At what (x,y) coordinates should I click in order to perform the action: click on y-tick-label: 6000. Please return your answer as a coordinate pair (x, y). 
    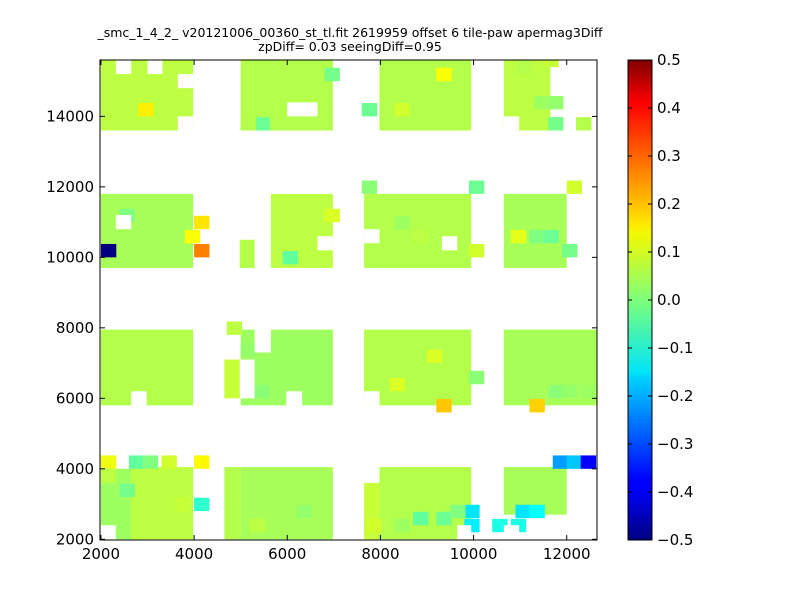
    Looking at the image, I should click on (75, 398).